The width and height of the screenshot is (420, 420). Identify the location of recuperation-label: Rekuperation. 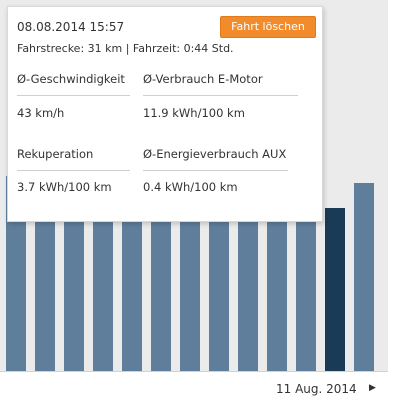
(55, 154).